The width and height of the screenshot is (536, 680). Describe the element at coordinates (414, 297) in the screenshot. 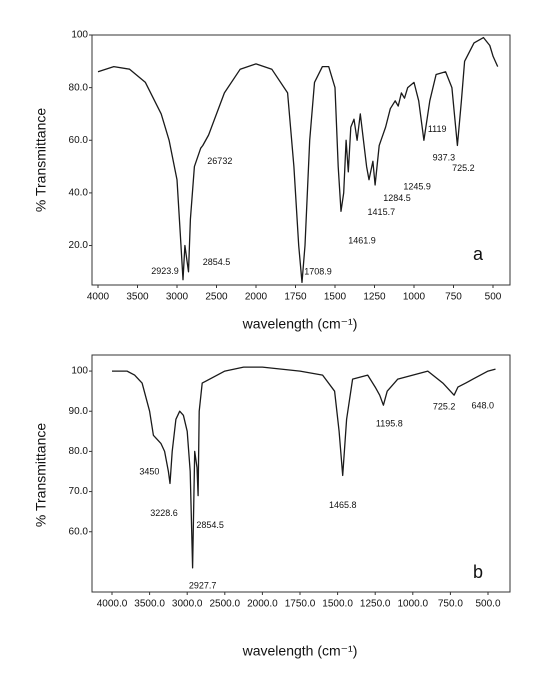

I see `x-tick-label: 1000` at that location.